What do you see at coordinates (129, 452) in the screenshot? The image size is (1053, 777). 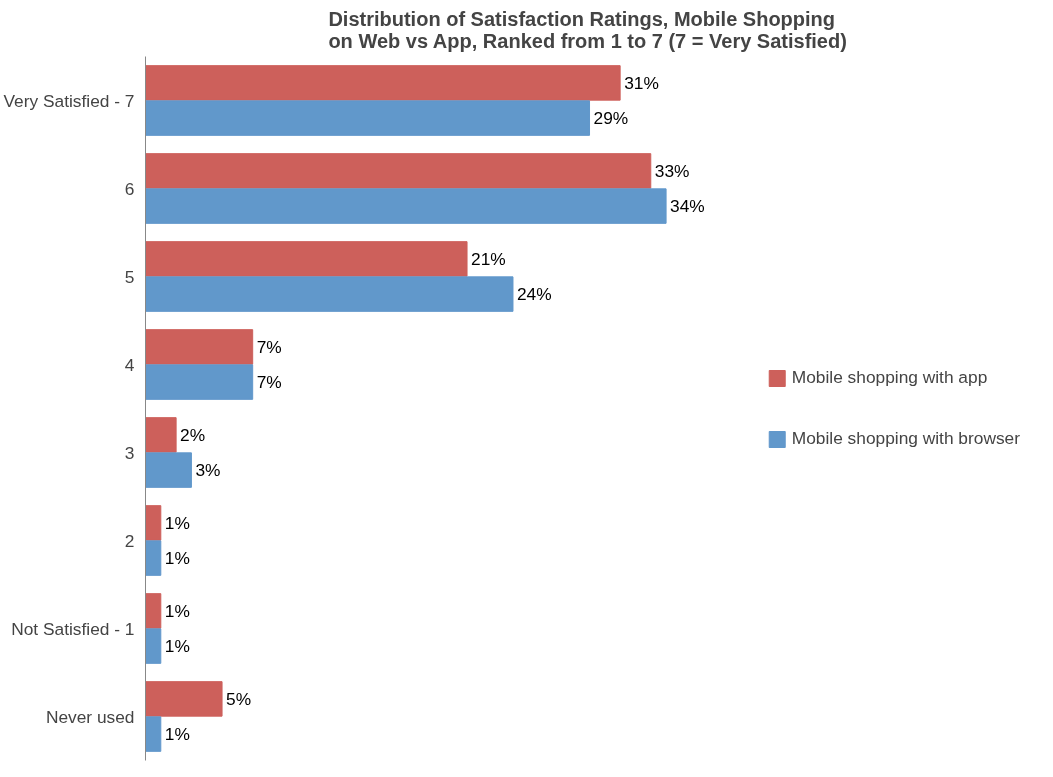 I see `y-tick-label: 3` at bounding box center [129, 452].